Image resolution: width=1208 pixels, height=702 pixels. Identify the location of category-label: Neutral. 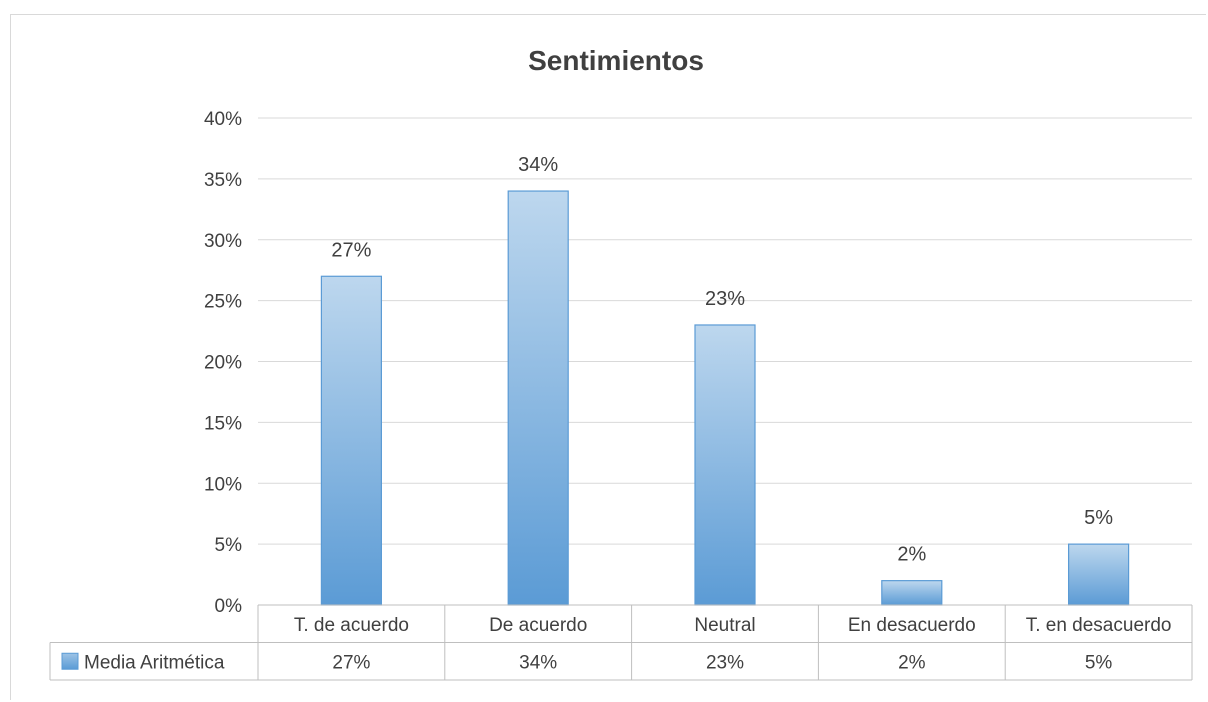
(724, 625).